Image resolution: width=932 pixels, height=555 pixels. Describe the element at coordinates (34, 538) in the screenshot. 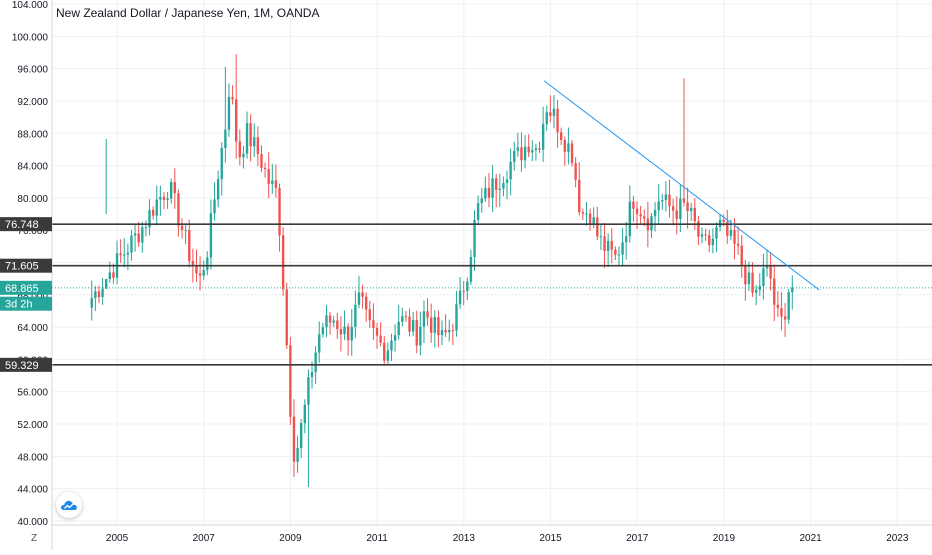

I see `timezone-button: Z` at that location.